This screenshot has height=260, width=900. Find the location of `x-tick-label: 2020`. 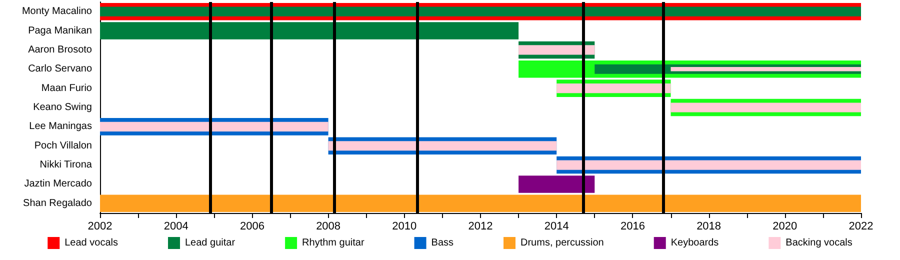

x-tick-label: 2020 is located at coordinates (785, 226).